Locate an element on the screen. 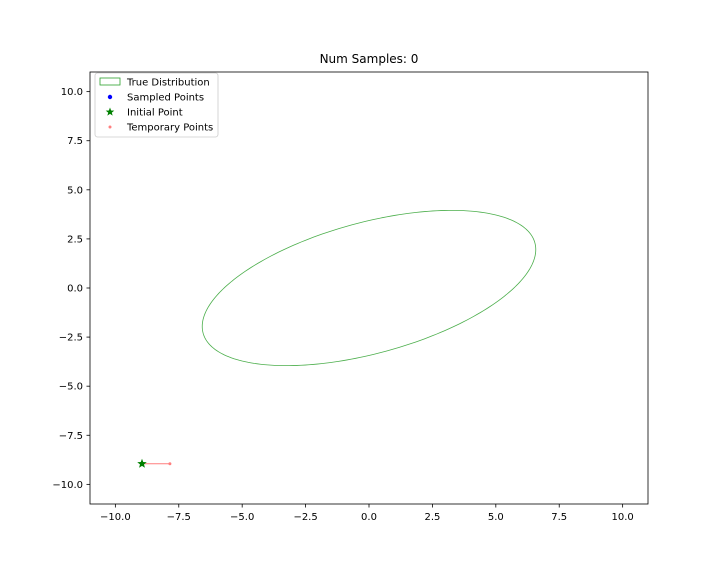  y-tick-label: −5.0 is located at coordinates (71, 387).